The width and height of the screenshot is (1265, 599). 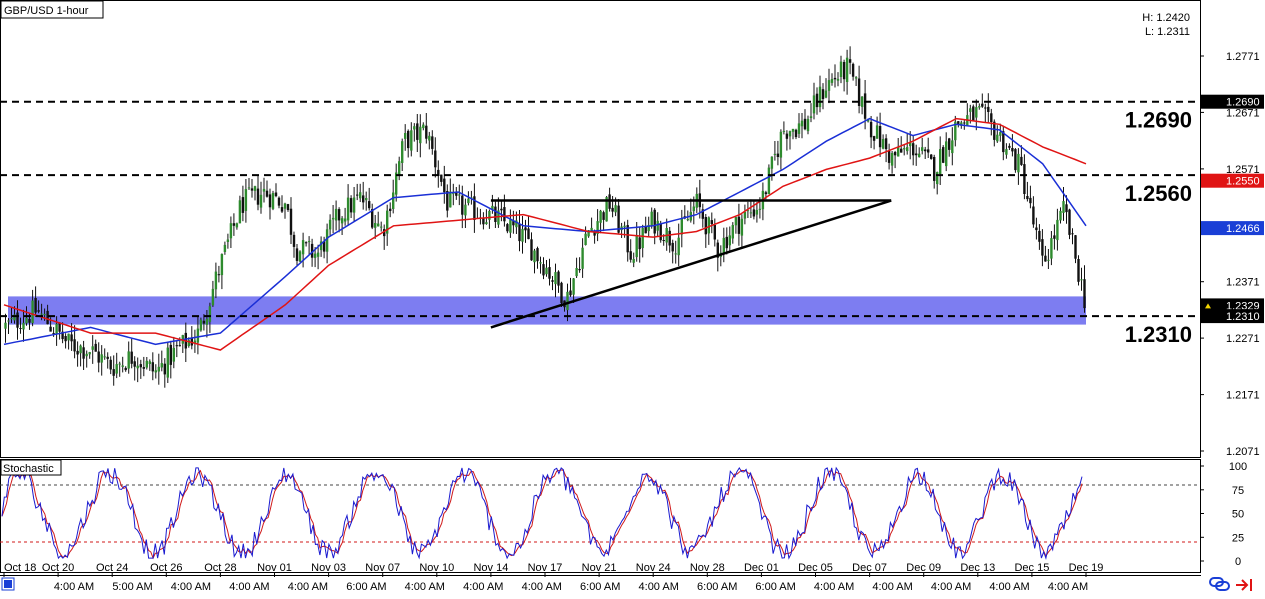 What do you see at coordinates (1244, 585) in the screenshot?
I see `scroll-right-icon` at bounding box center [1244, 585].